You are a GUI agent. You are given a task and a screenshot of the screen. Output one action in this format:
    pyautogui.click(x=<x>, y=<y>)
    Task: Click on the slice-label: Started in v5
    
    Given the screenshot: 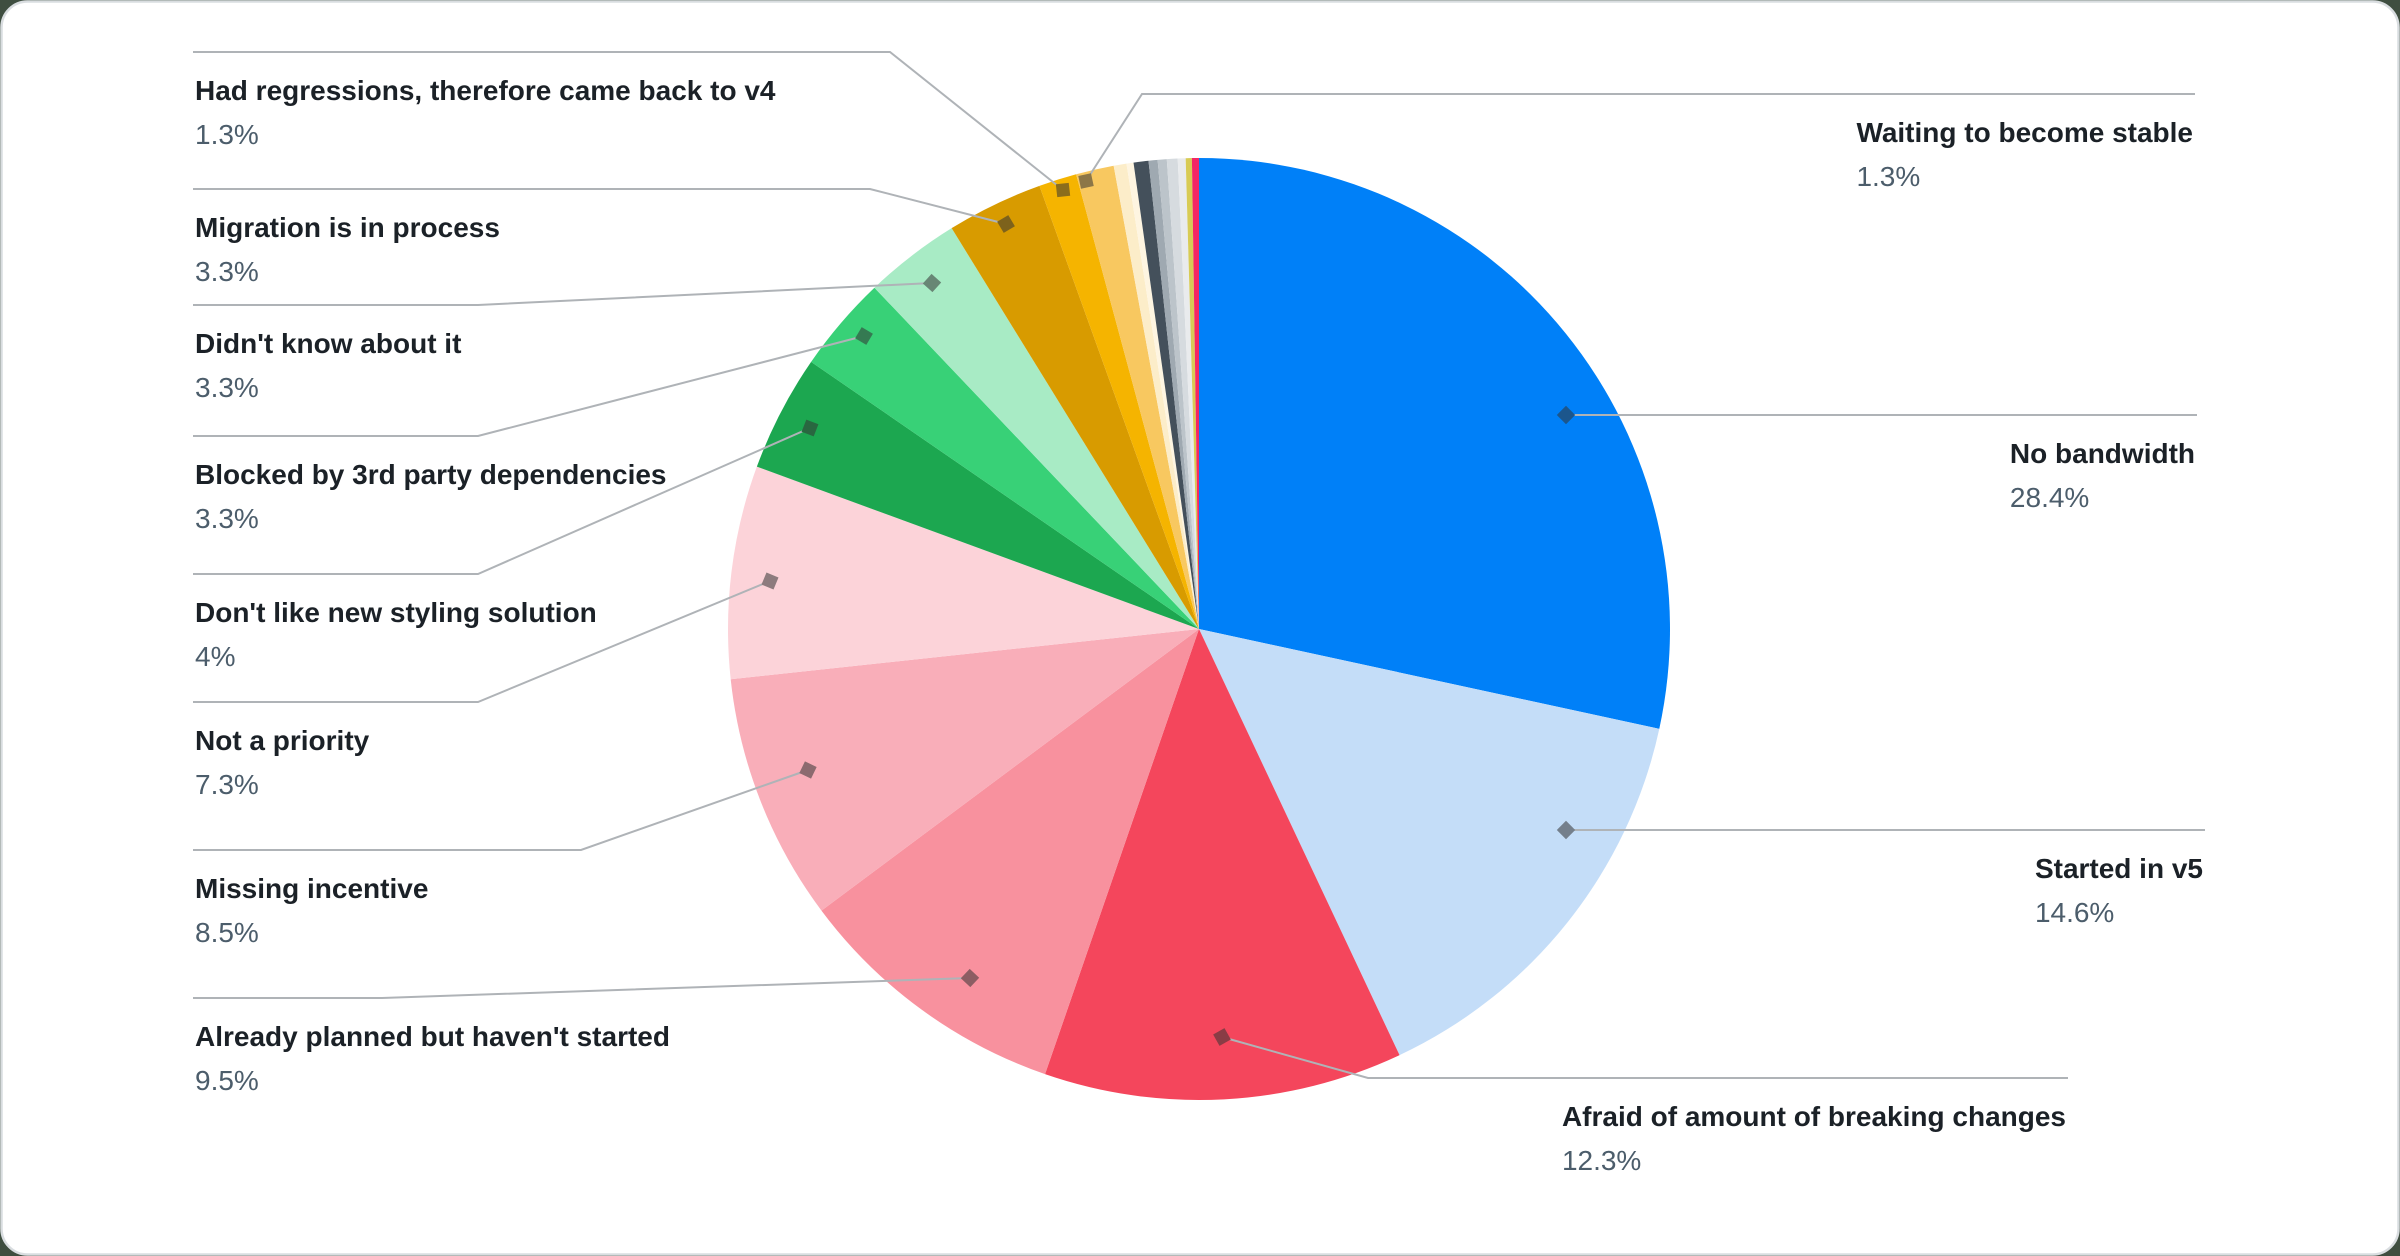 What is the action you would take?
    pyautogui.click(x=2119, y=868)
    